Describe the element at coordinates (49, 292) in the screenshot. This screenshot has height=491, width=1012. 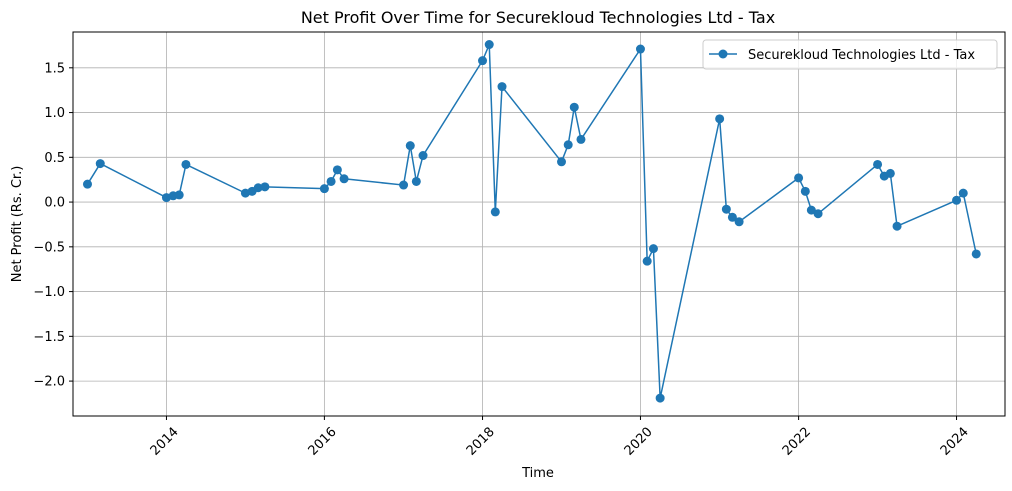
I see `y-tick-label: −1.0` at that location.